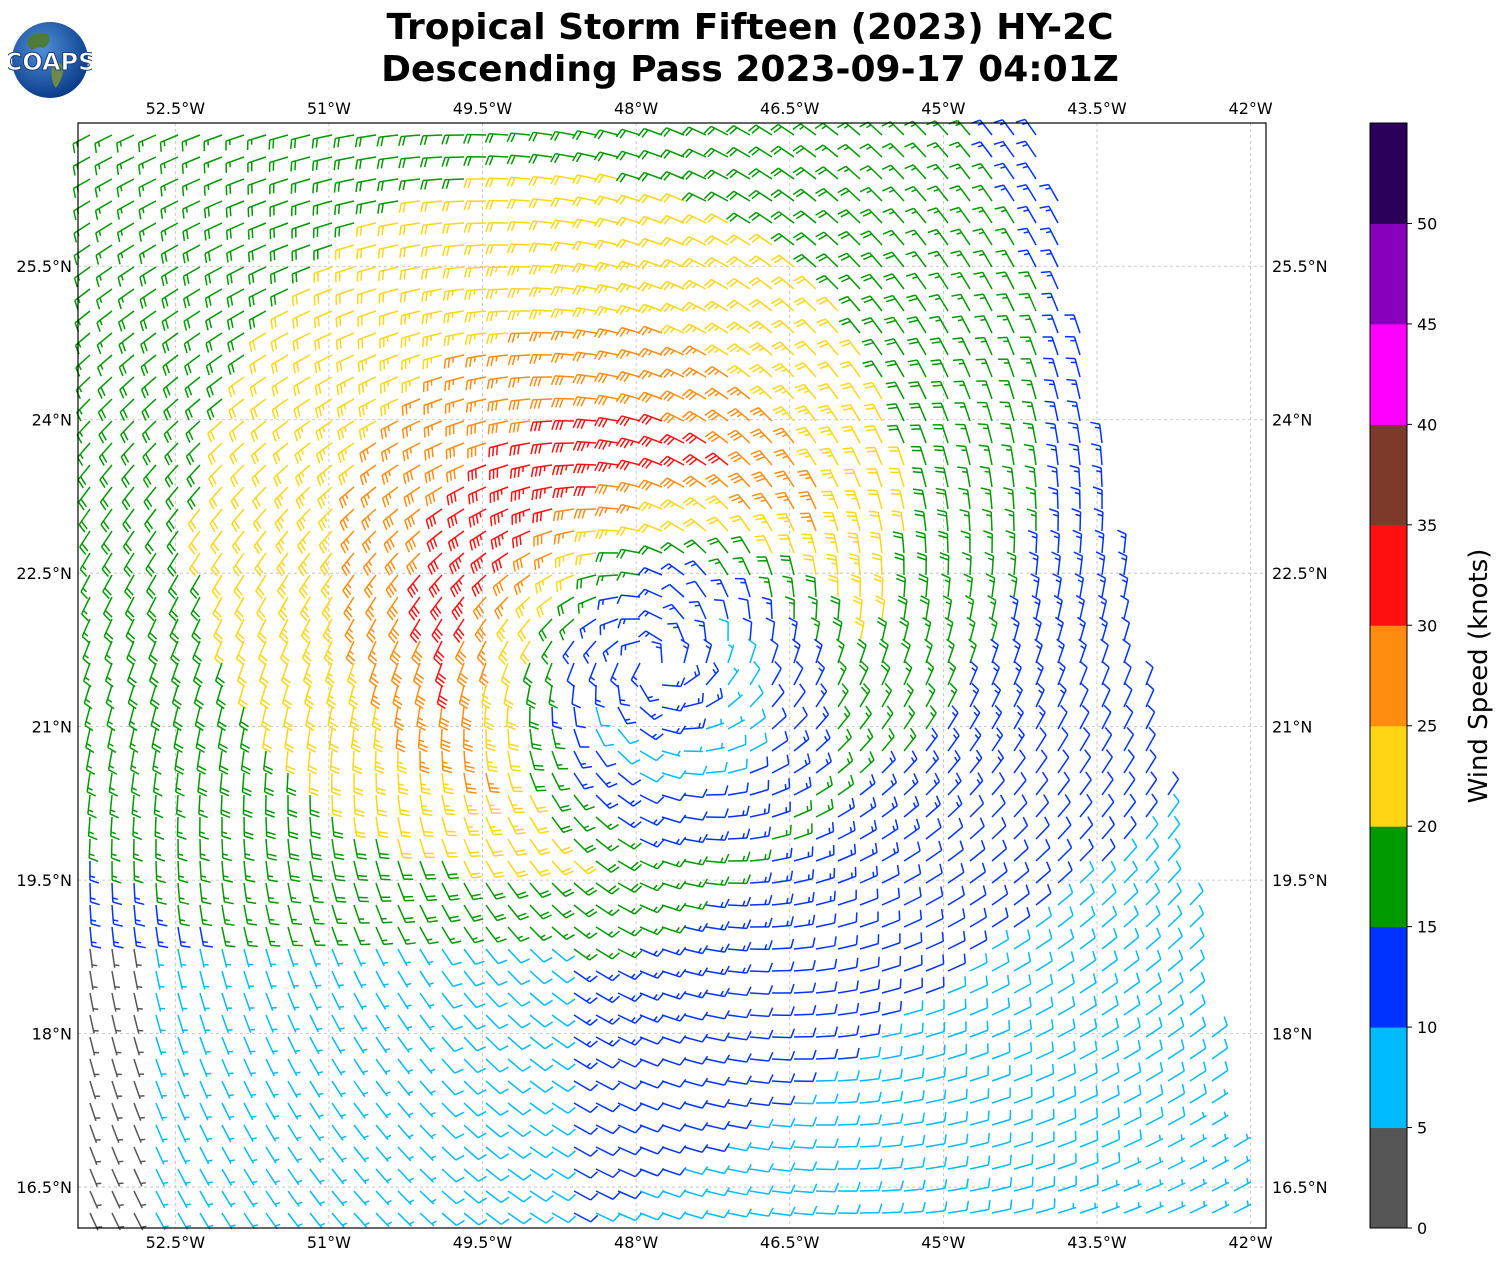  Describe the element at coordinates (483, 1242) in the screenshot. I see `lon-tick-label-bottom: 49.5°W` at that location.